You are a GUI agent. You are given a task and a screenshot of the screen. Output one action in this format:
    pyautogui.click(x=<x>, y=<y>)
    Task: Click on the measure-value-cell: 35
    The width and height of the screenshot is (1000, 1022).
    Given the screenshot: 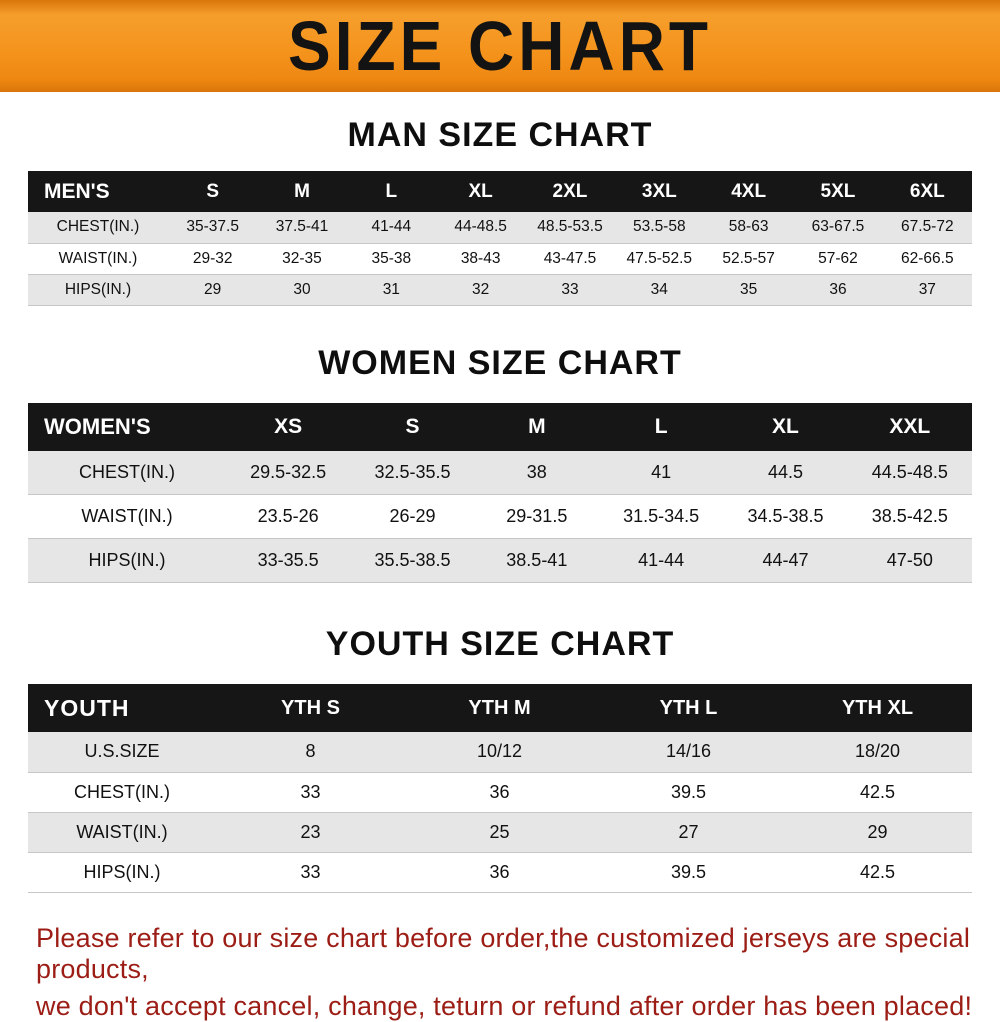 What is the action you would take?
    pyautogui.click(x=748, y=290)
    